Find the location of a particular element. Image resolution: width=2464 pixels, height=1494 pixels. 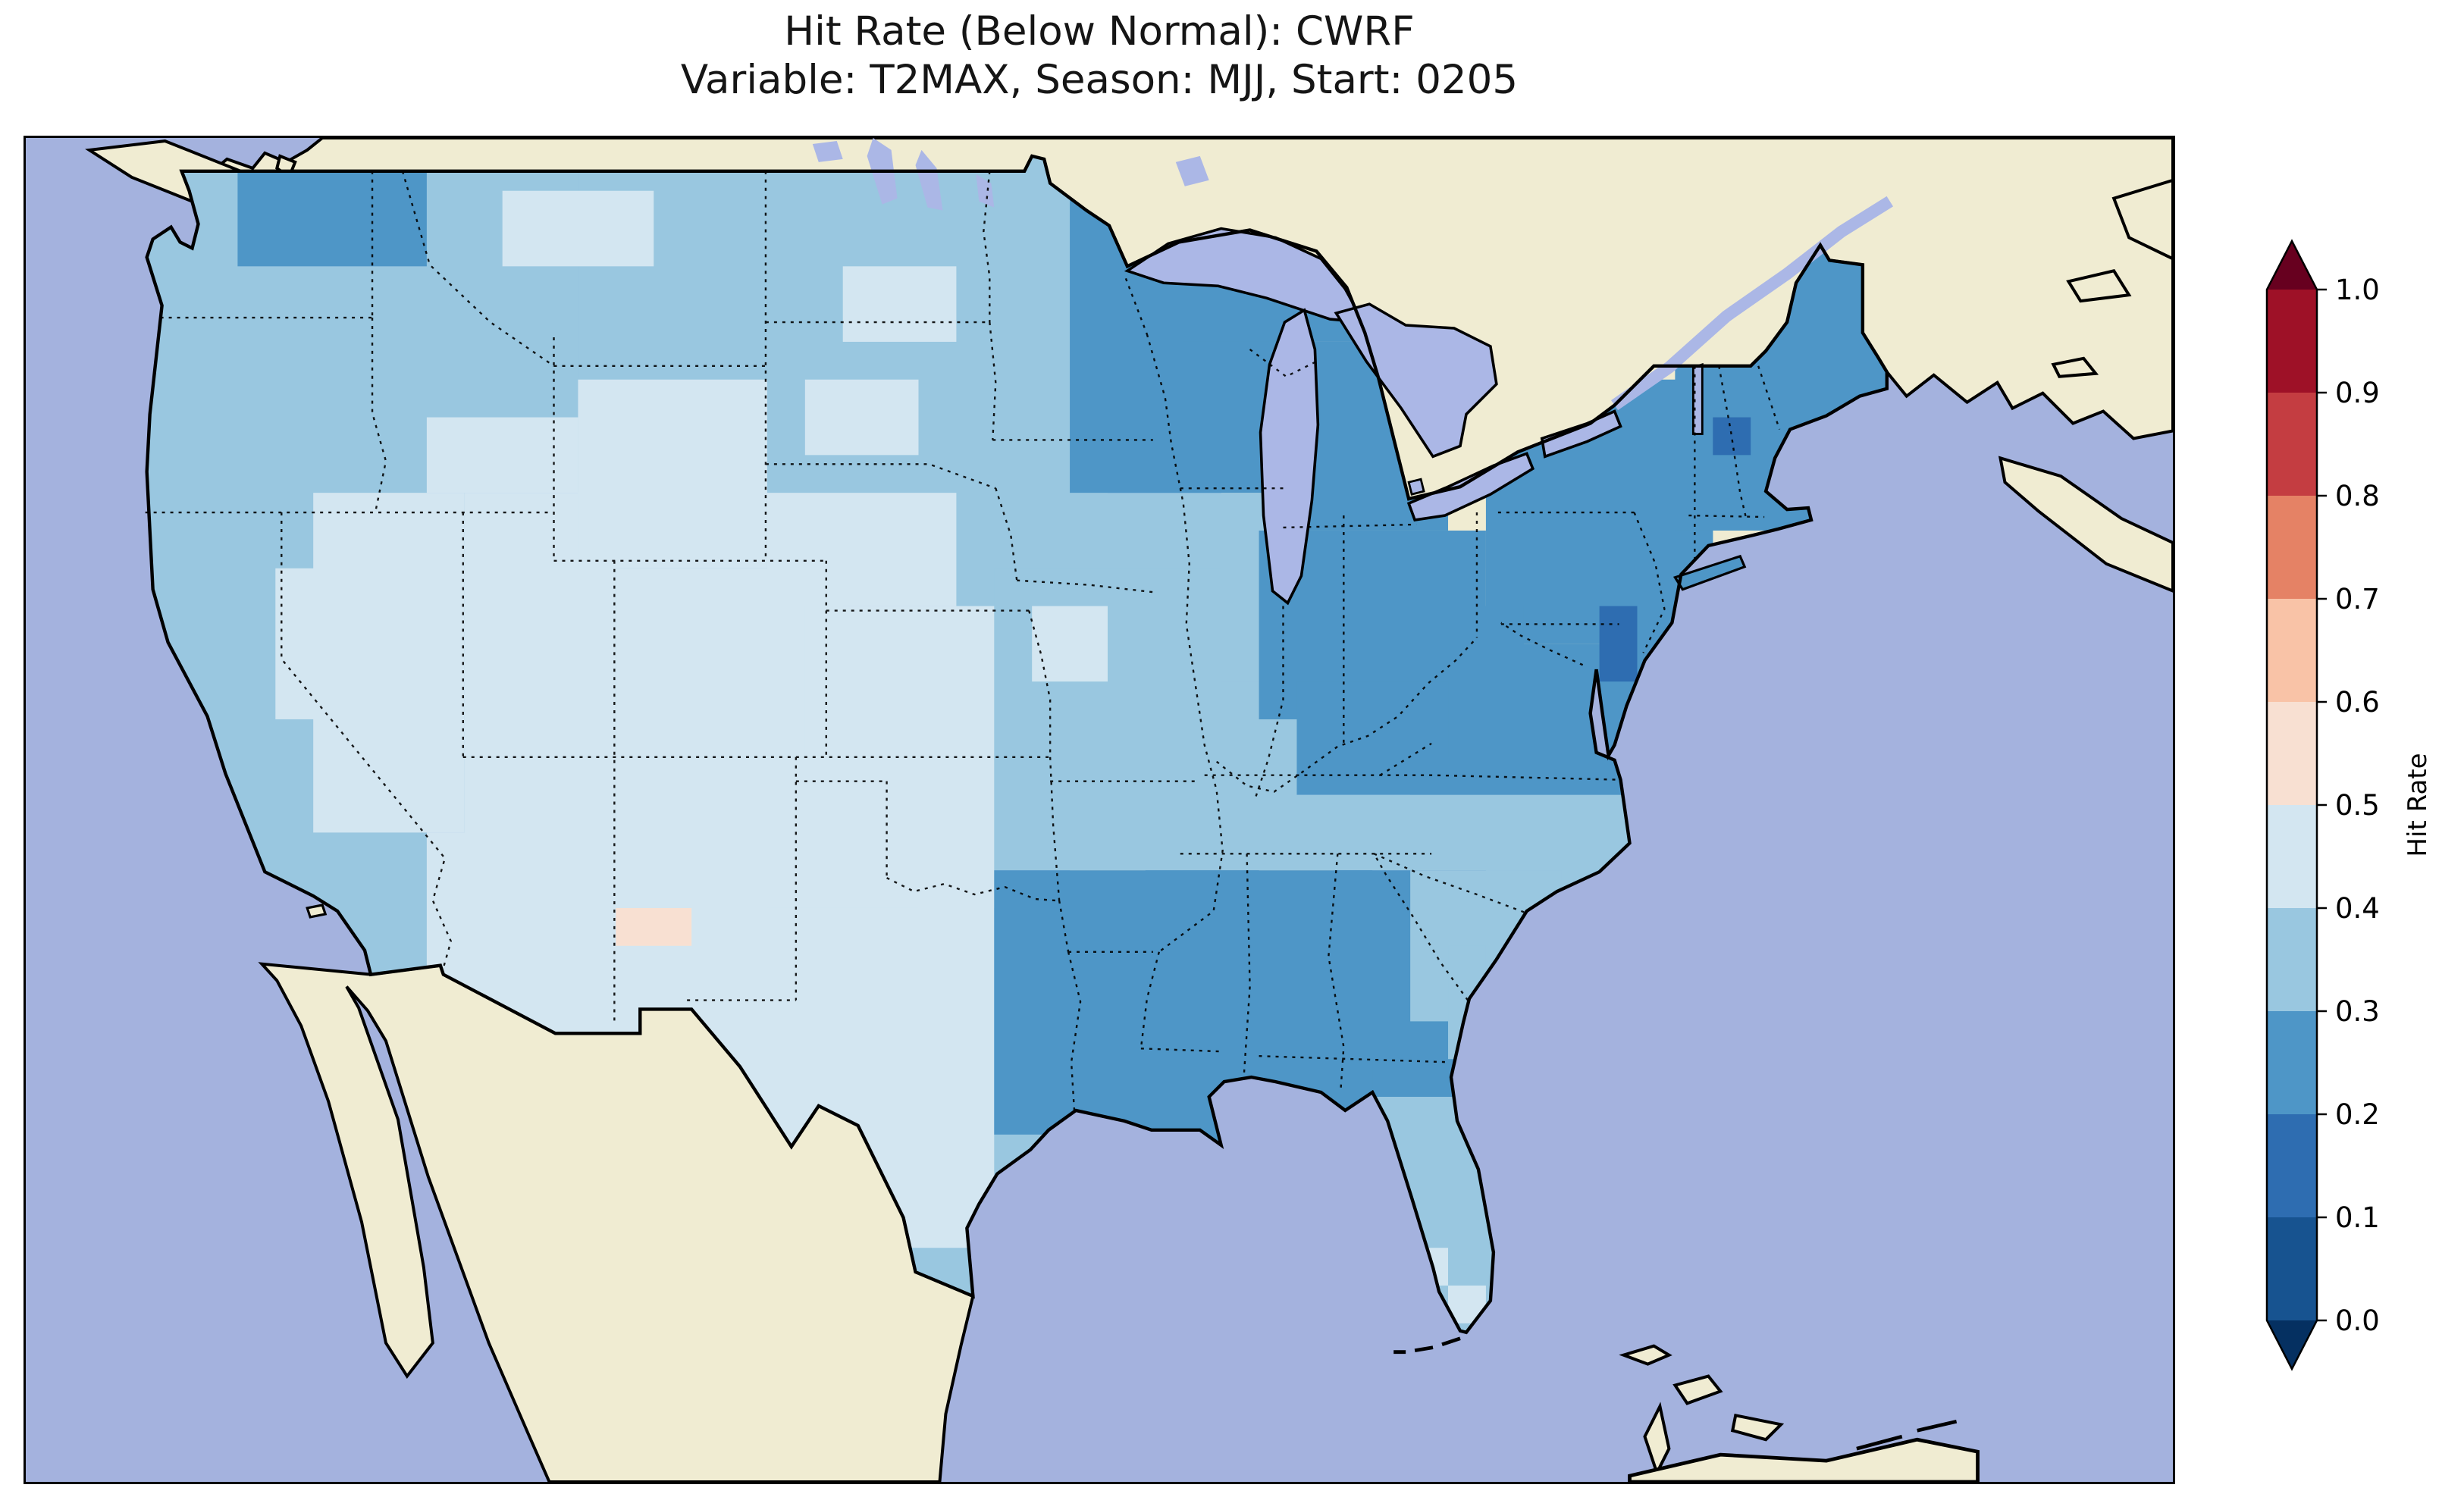

bahamas-island is located at coordinates (1645, 1355).